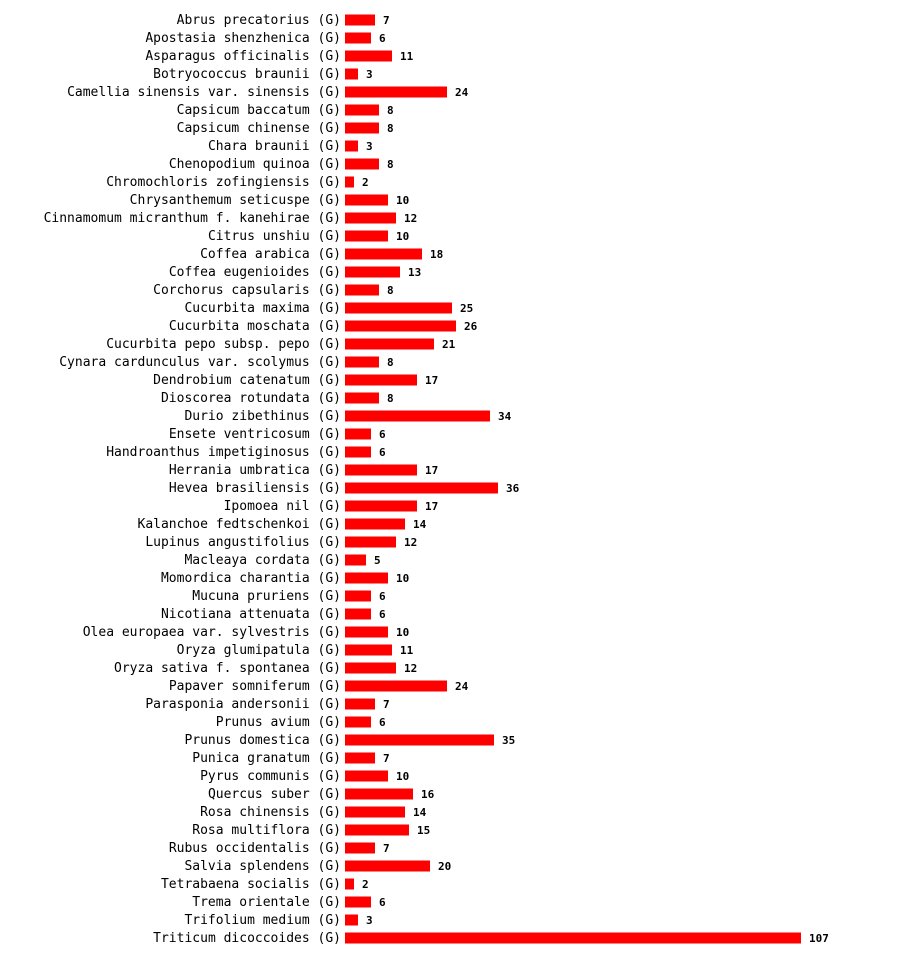 The image size is (900, 956). What do you see at coordinates (396, 92) in the screenshot?
I see `bar-camellia-sinensis-var-sinensis` at bounding box center [396, 92].